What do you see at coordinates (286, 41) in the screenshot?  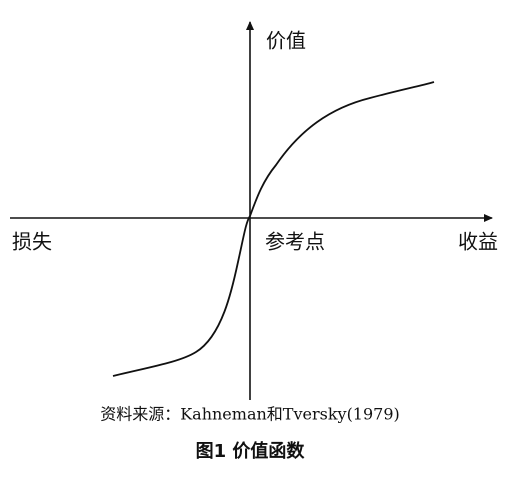 I see `y-axis-label: 价值` at bounding box center [286, 41].